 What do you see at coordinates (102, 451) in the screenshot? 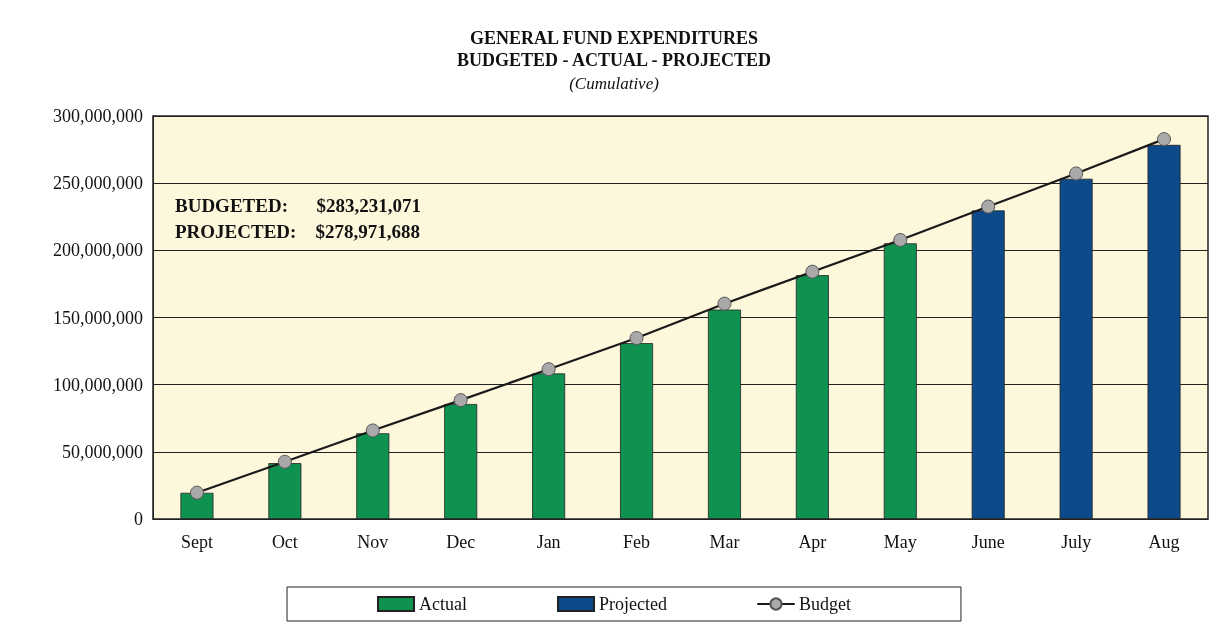
I see `y-tick-label: 50,000,000` at bounding box center [102, 451].